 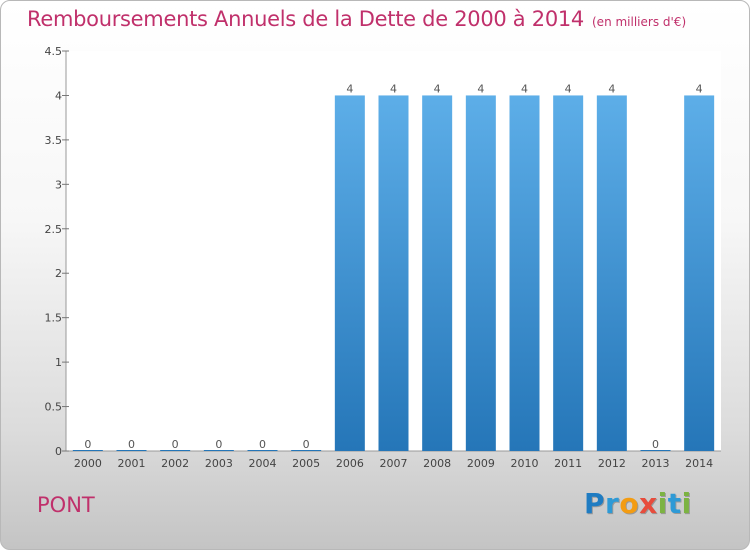 I want to click on x-tick-label: 2002, so click(x=175, y=463).